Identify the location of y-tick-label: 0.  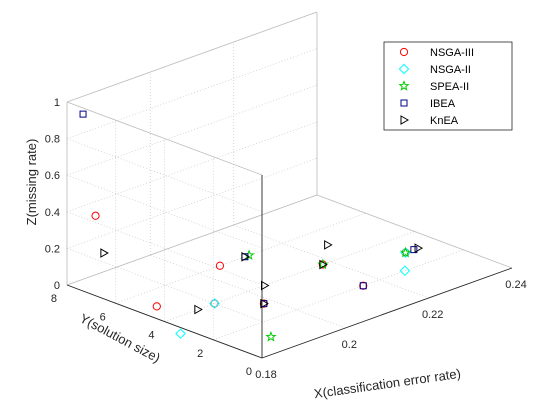
(249, 372).